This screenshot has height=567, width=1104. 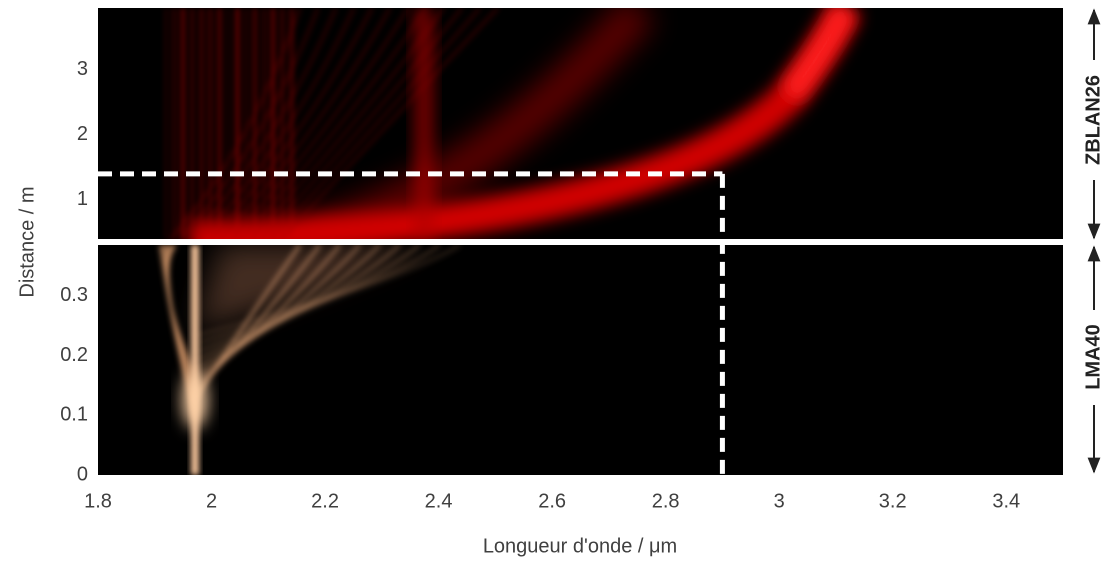 I want to click on x-axis-label: Longueur d'onde / μm, so click(x=580, y=546).